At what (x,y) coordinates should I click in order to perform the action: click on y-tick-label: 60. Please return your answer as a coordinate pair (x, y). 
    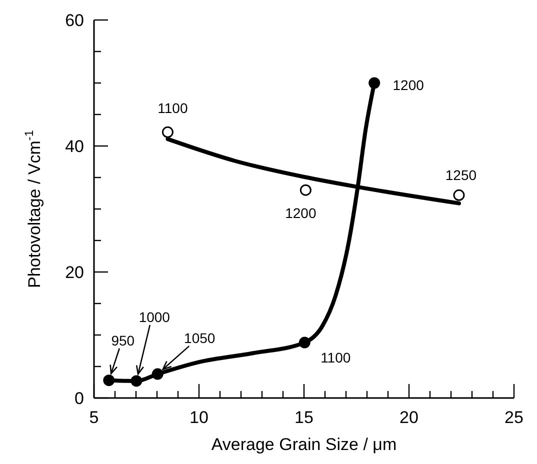
    Looking at the image, I should click on (74, 20).